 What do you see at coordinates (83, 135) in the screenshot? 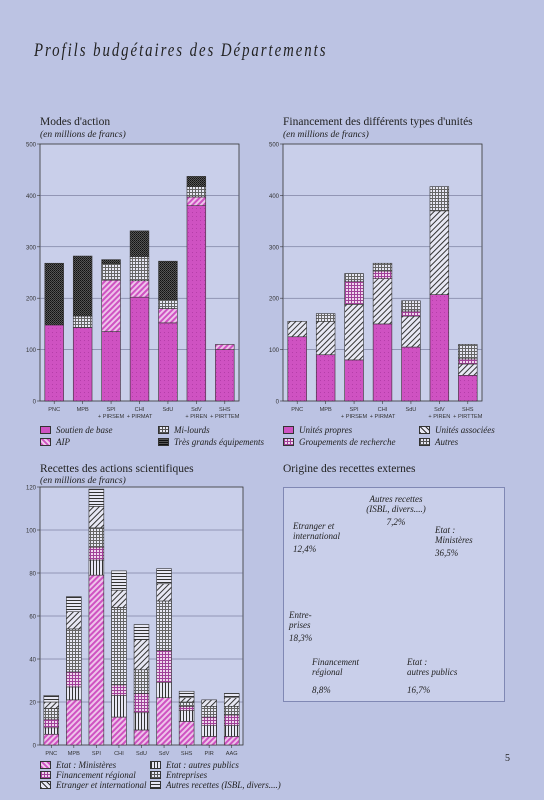
I see `chart-subtitle-modes: (en millions de francs)` at bounding box center [83, 135].